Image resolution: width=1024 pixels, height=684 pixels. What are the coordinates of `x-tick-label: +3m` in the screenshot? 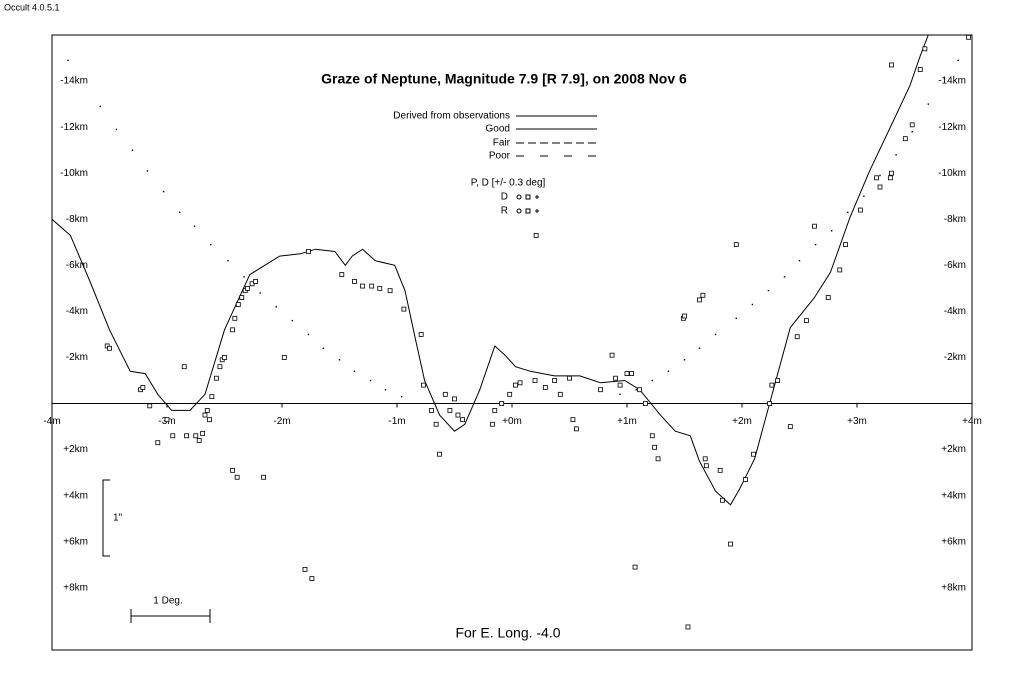 It's located at (857, 421).